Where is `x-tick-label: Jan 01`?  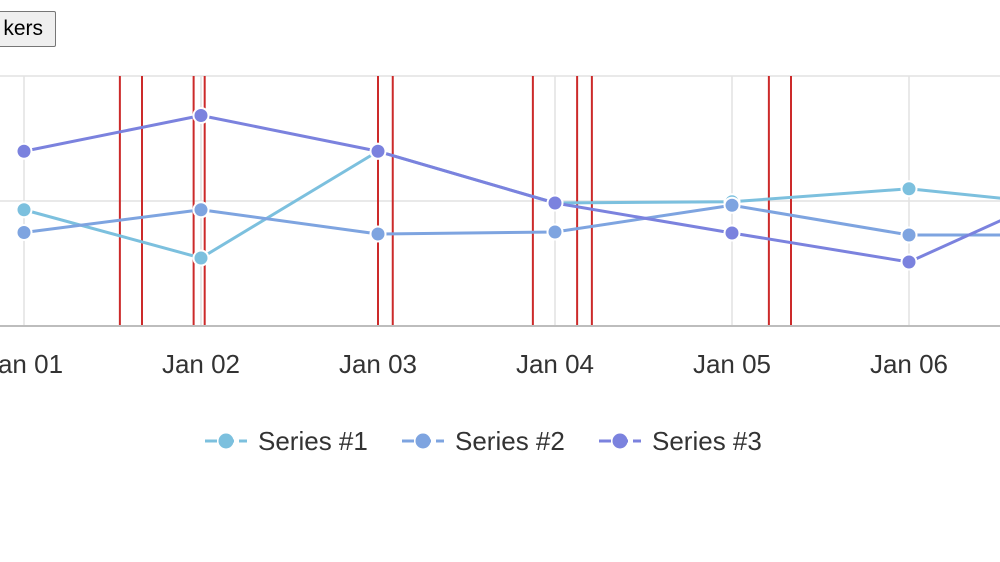
x-tick-label: Jan 01 is located at coordinates (31, 364).